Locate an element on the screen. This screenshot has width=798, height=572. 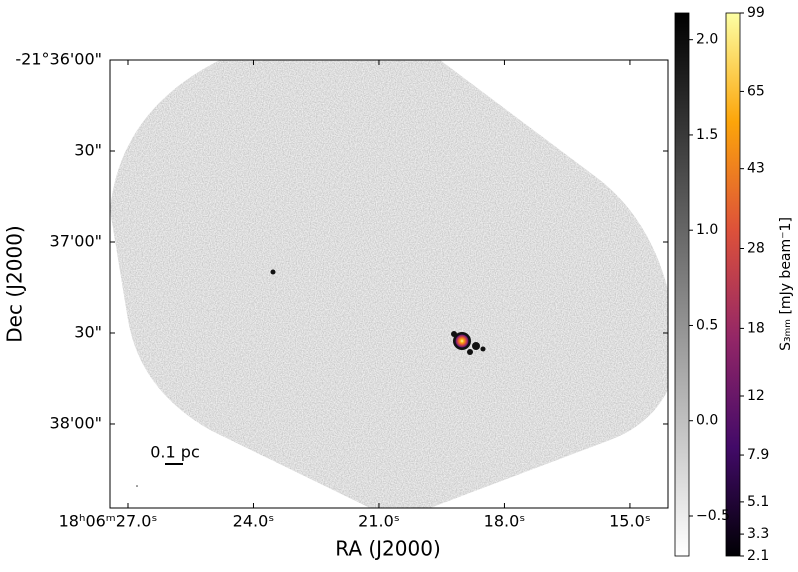
y-tick-label: 37'00" is located at coordinates (76, 240).